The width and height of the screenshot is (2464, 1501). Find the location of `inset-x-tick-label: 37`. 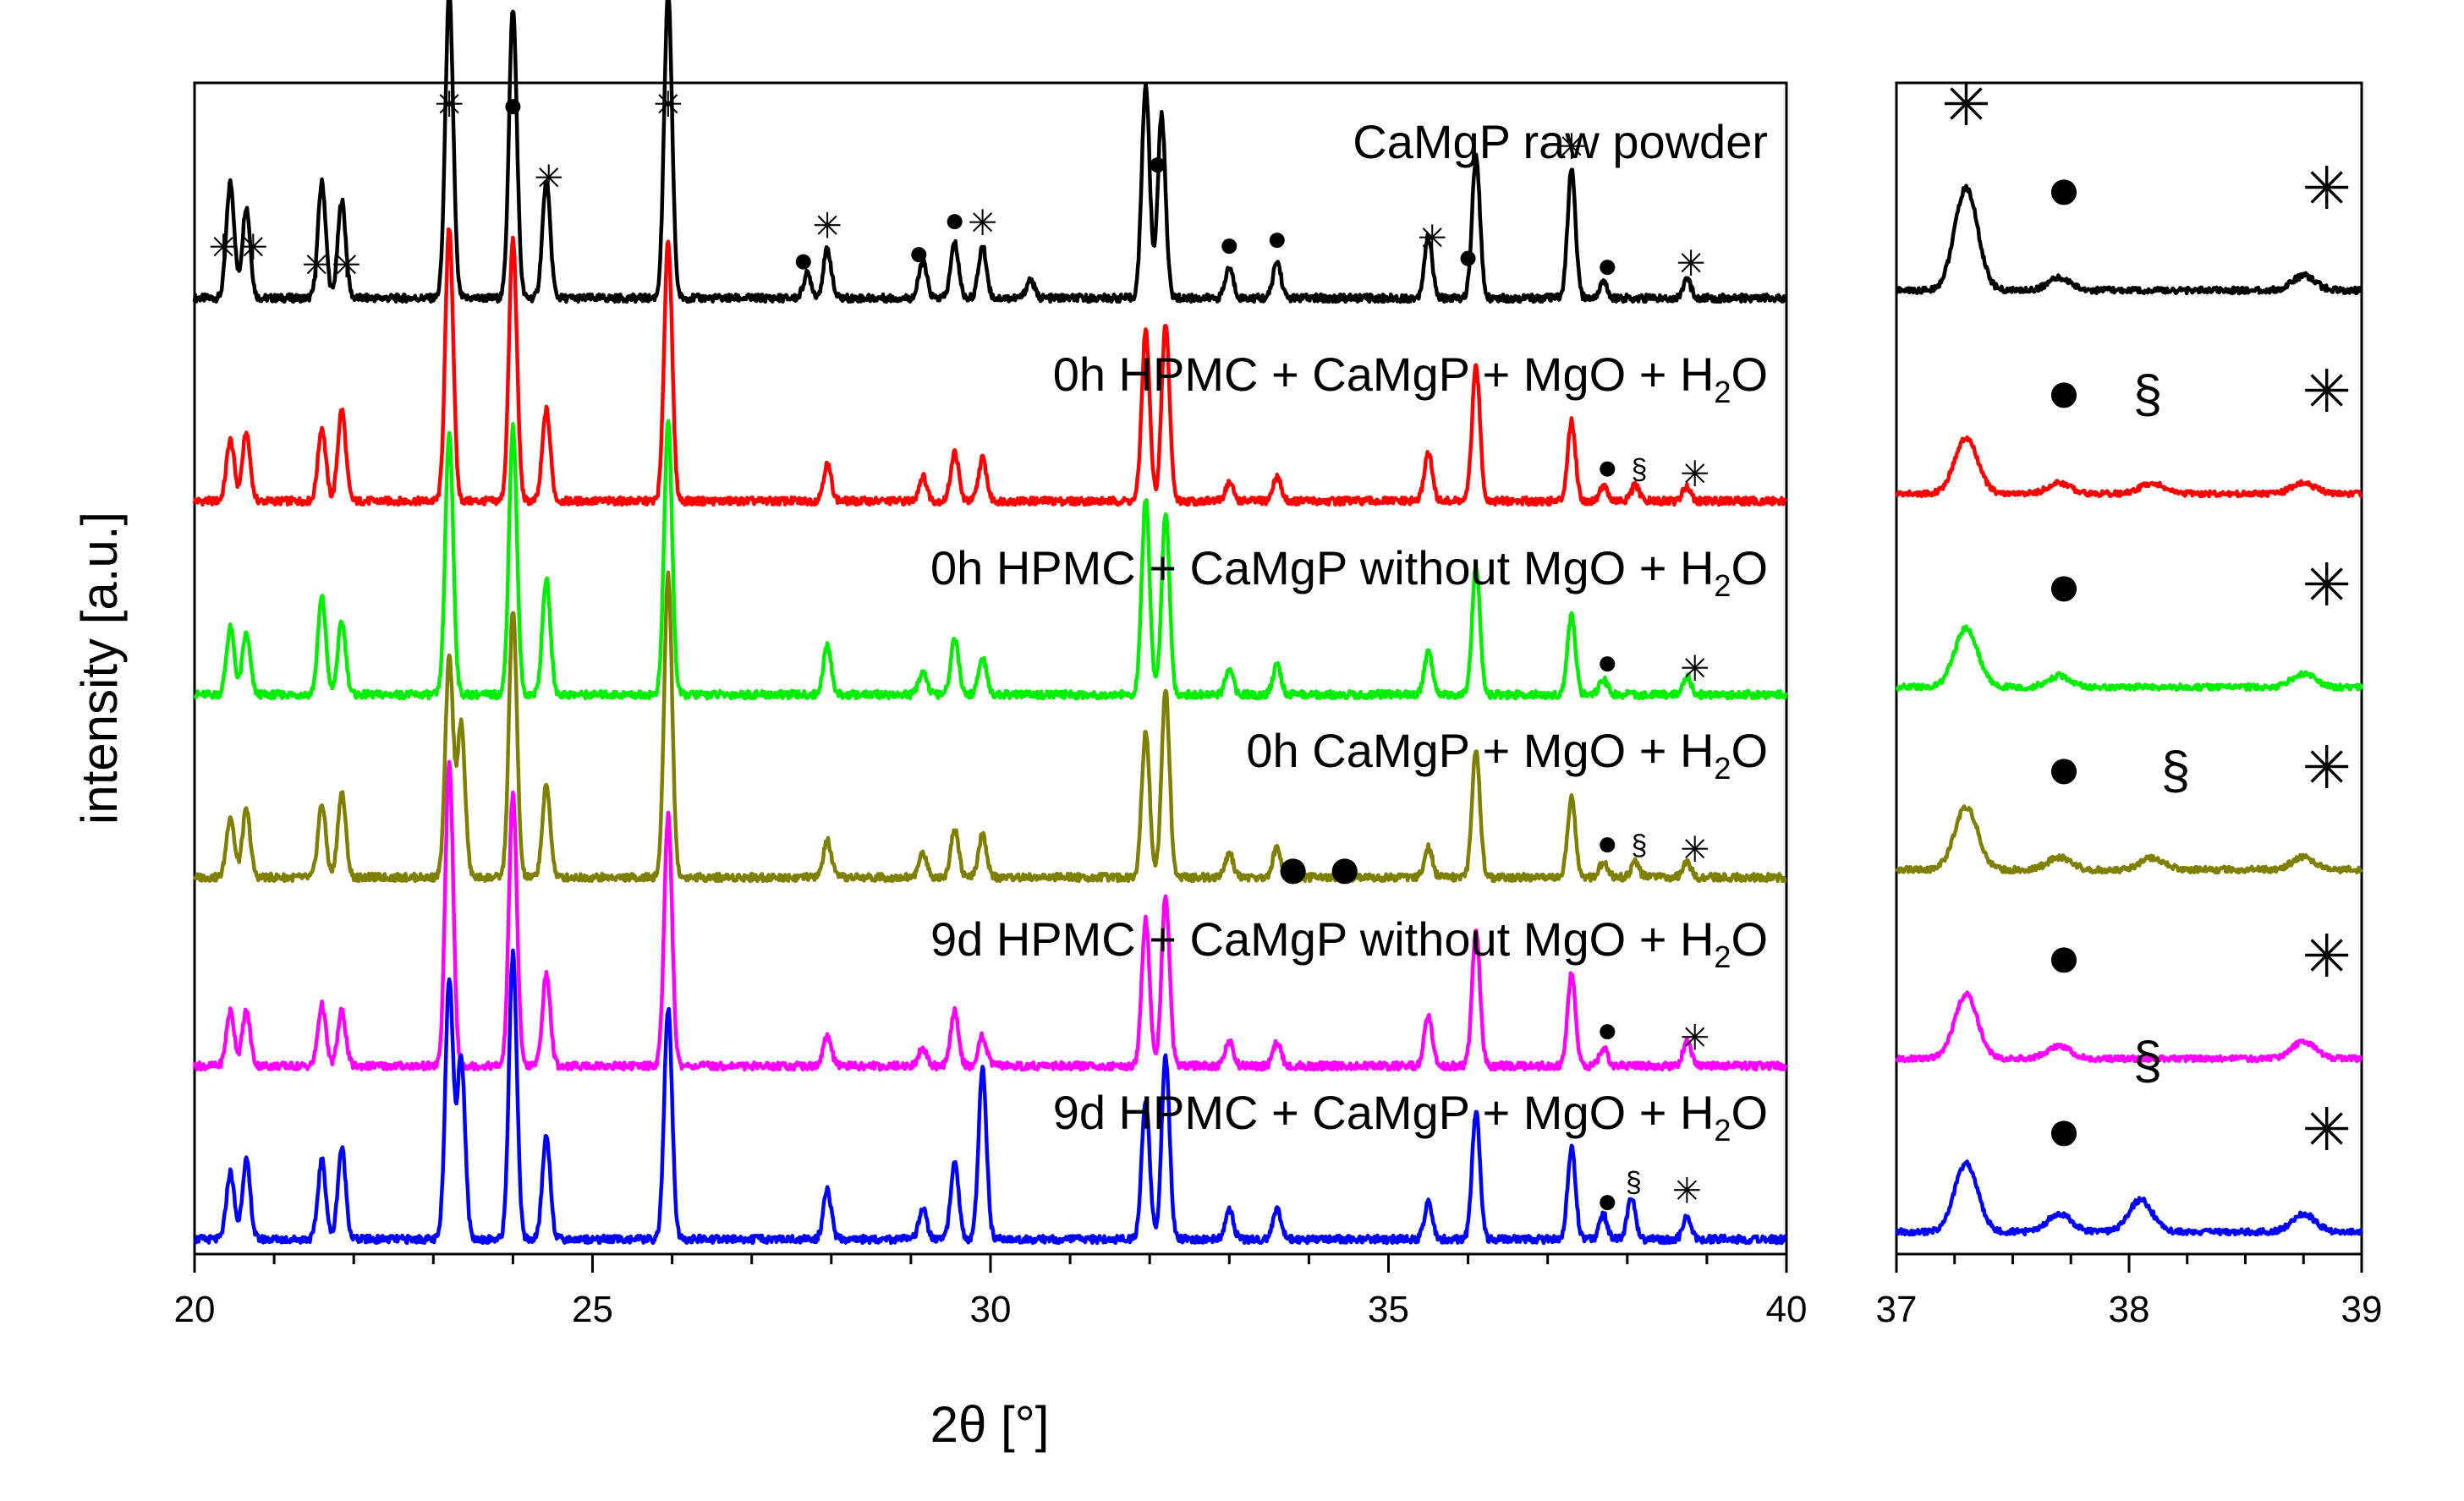

inset-x-tick-label: 37 is located at coordinates (1897, 1309).